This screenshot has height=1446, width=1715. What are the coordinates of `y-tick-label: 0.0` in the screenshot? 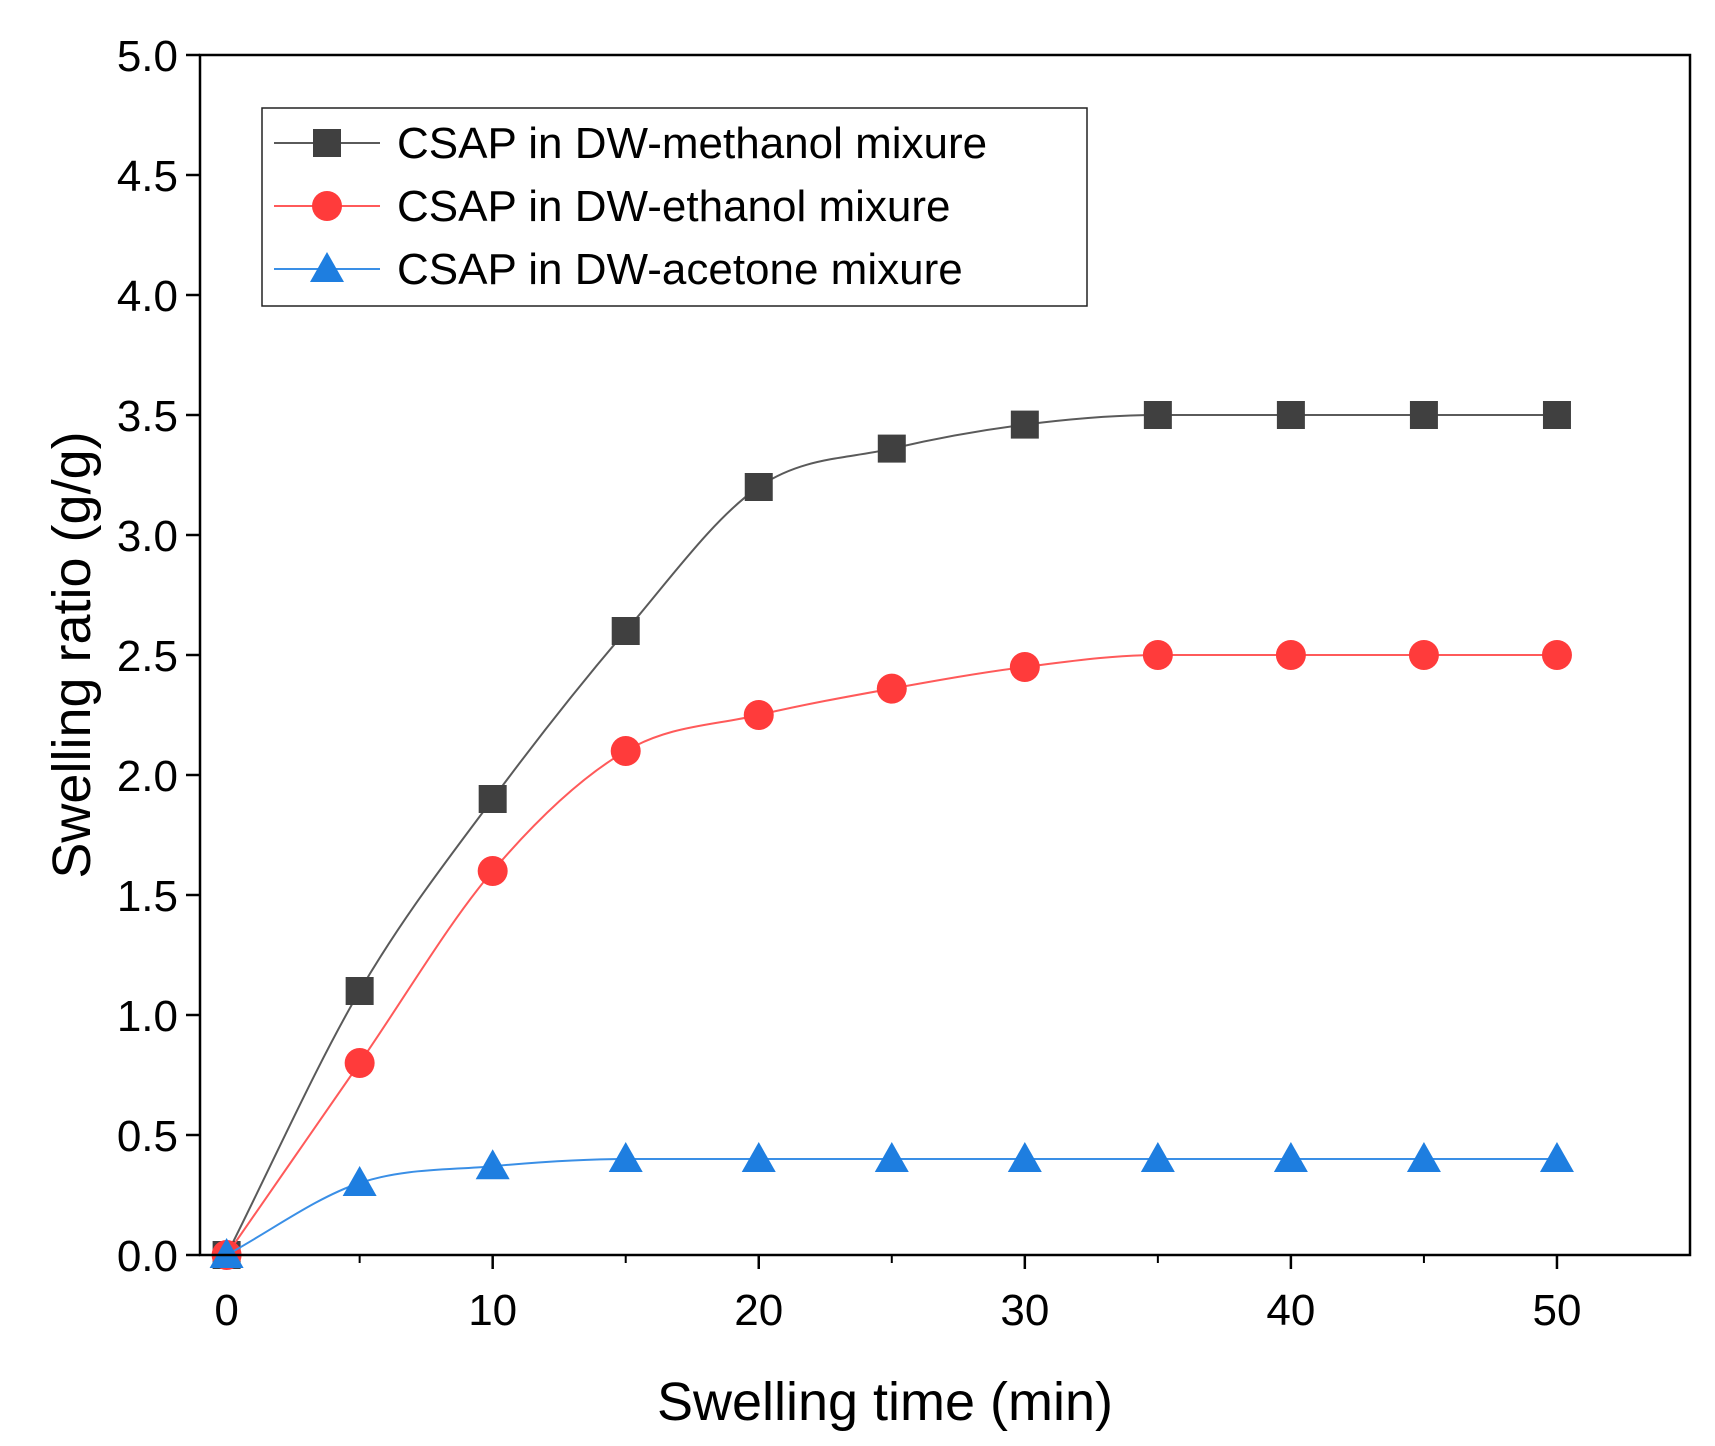 It's located at (147, 1256).